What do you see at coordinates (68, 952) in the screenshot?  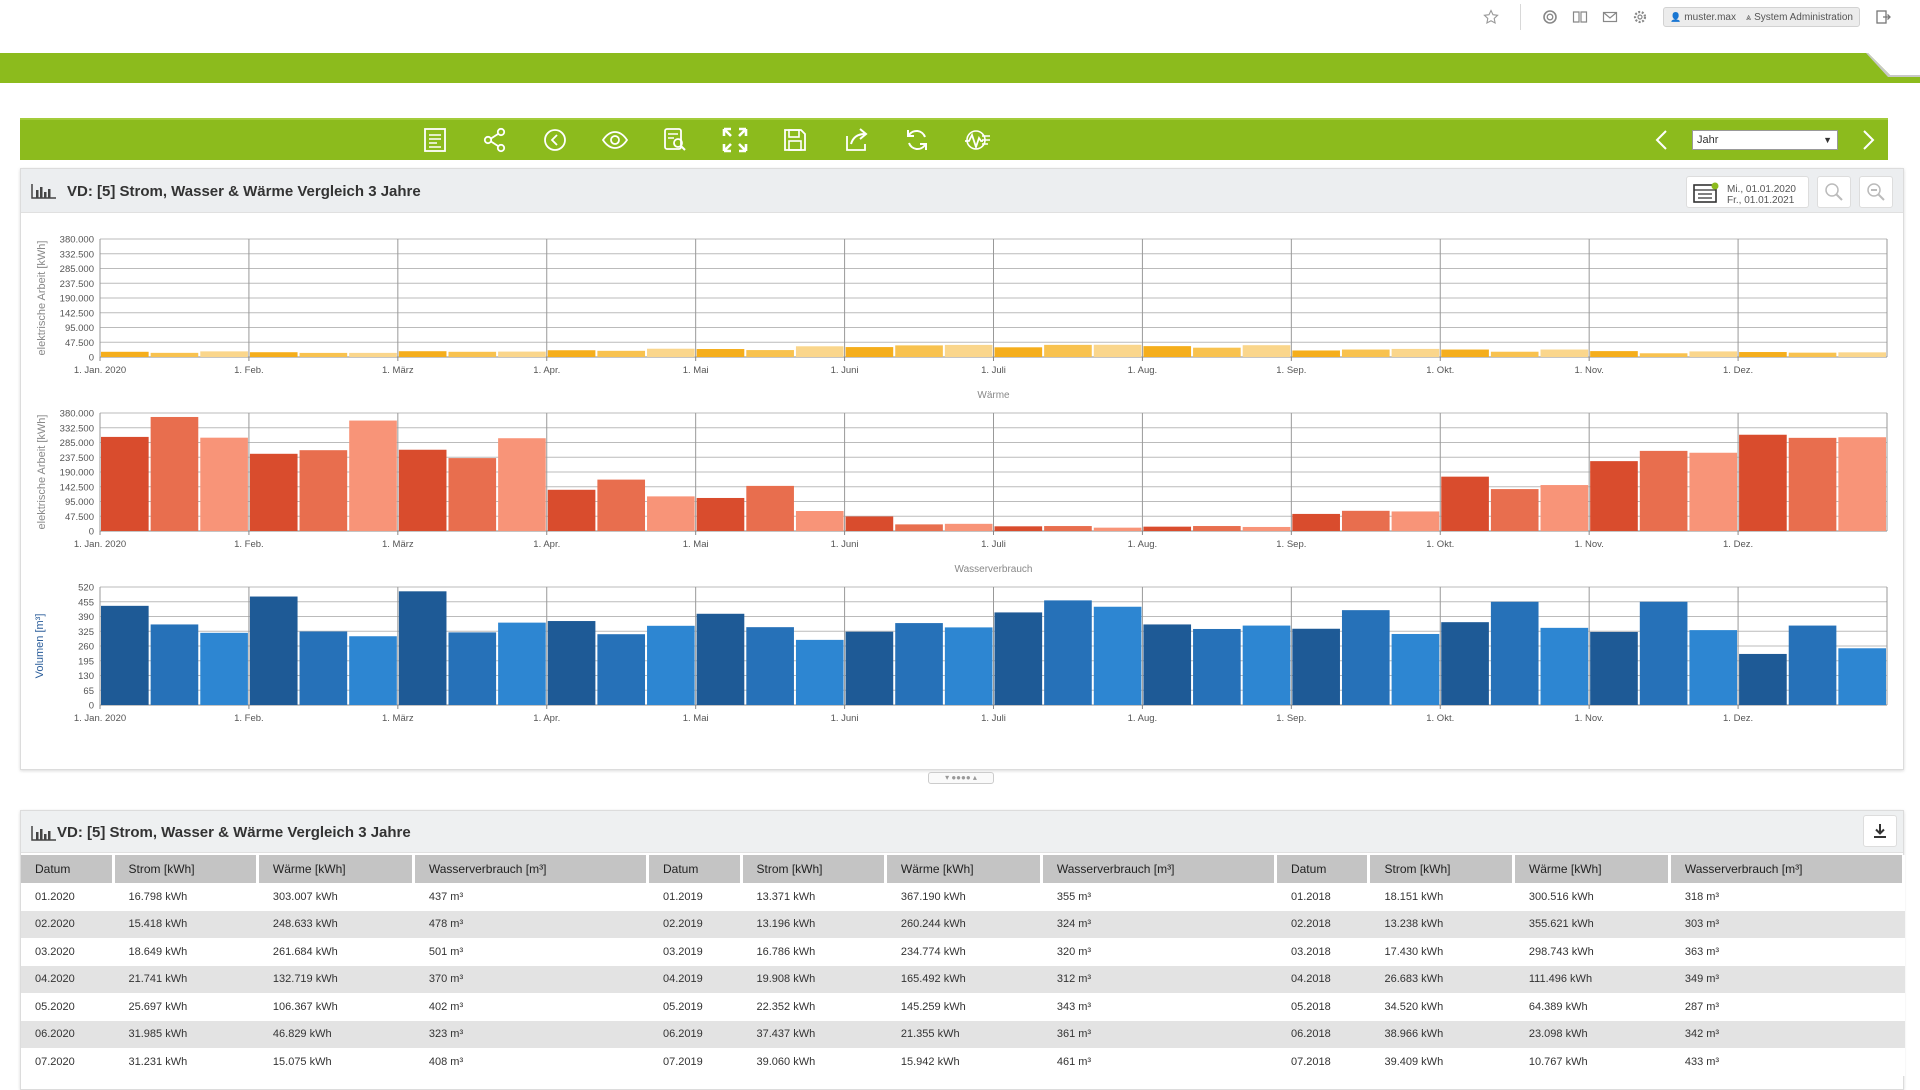 I see `table-cell: 03.2020` at bounding box center [68, 952].